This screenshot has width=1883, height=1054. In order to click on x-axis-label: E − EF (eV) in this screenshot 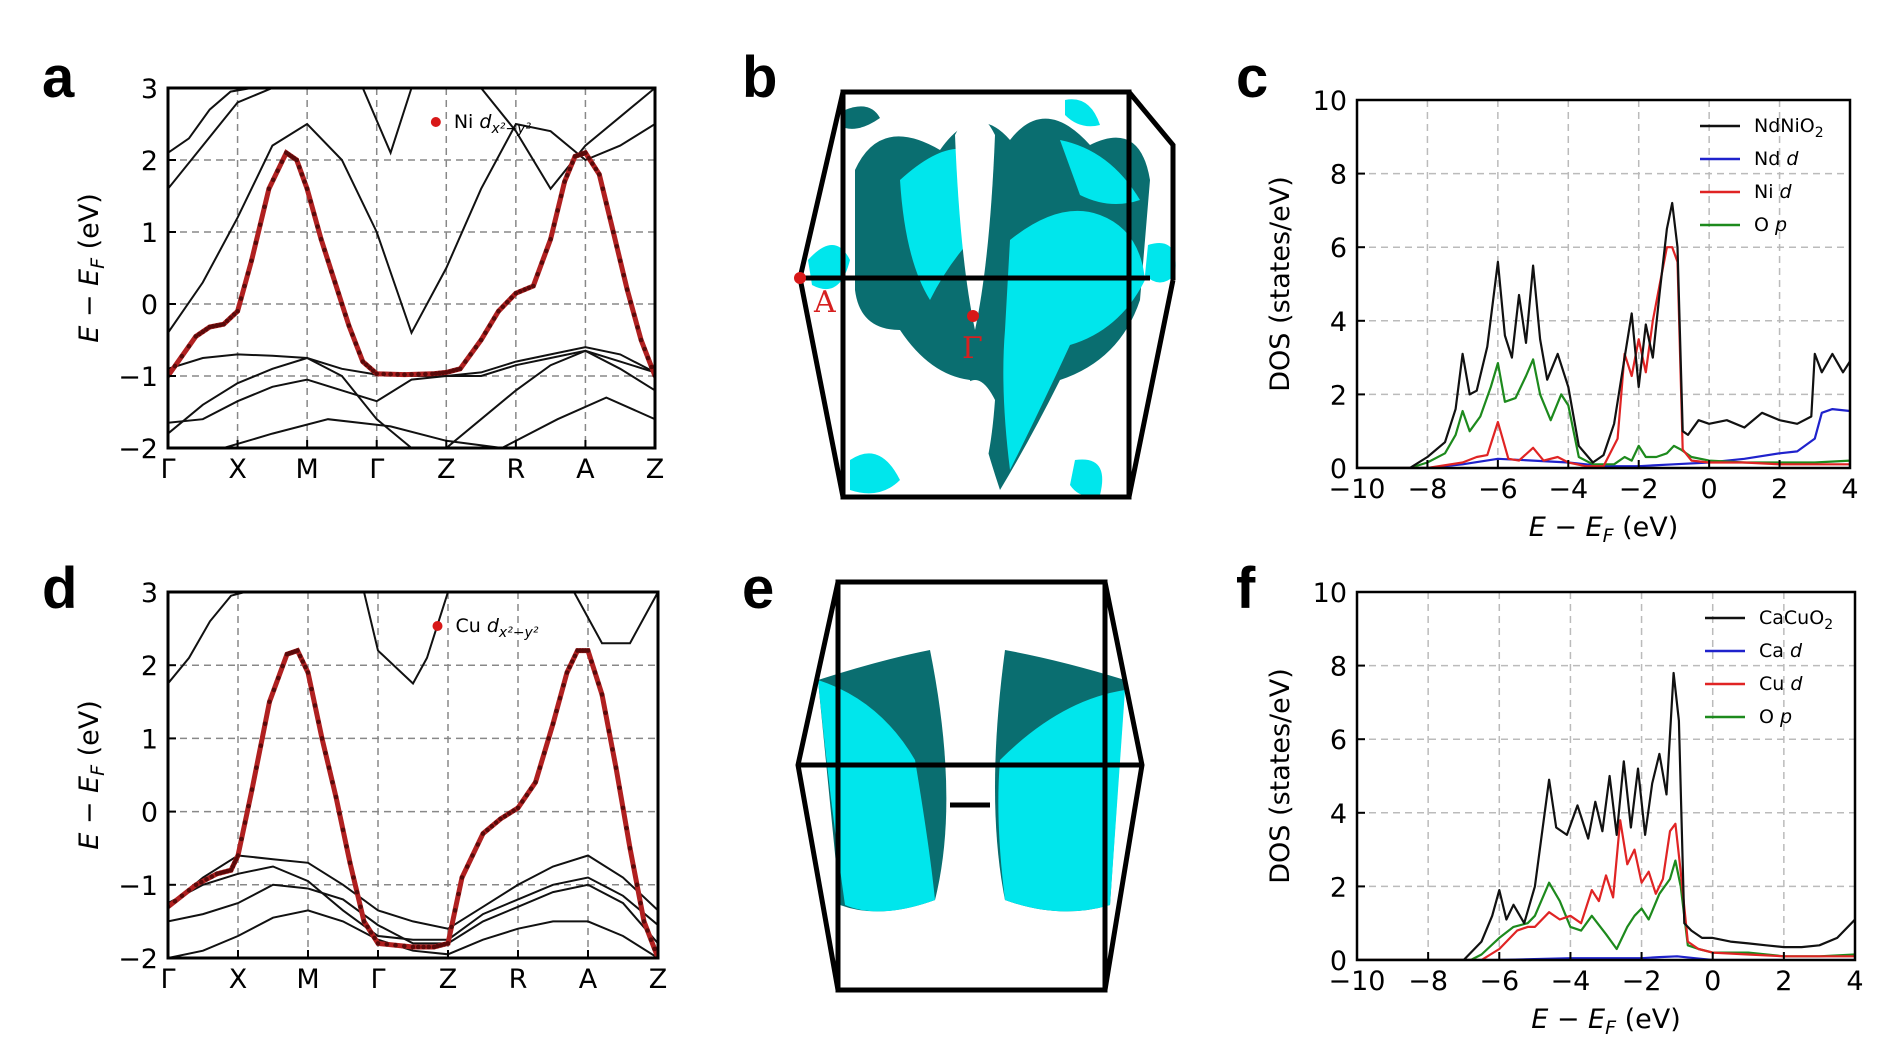, I will do `click(1604, 529)`.